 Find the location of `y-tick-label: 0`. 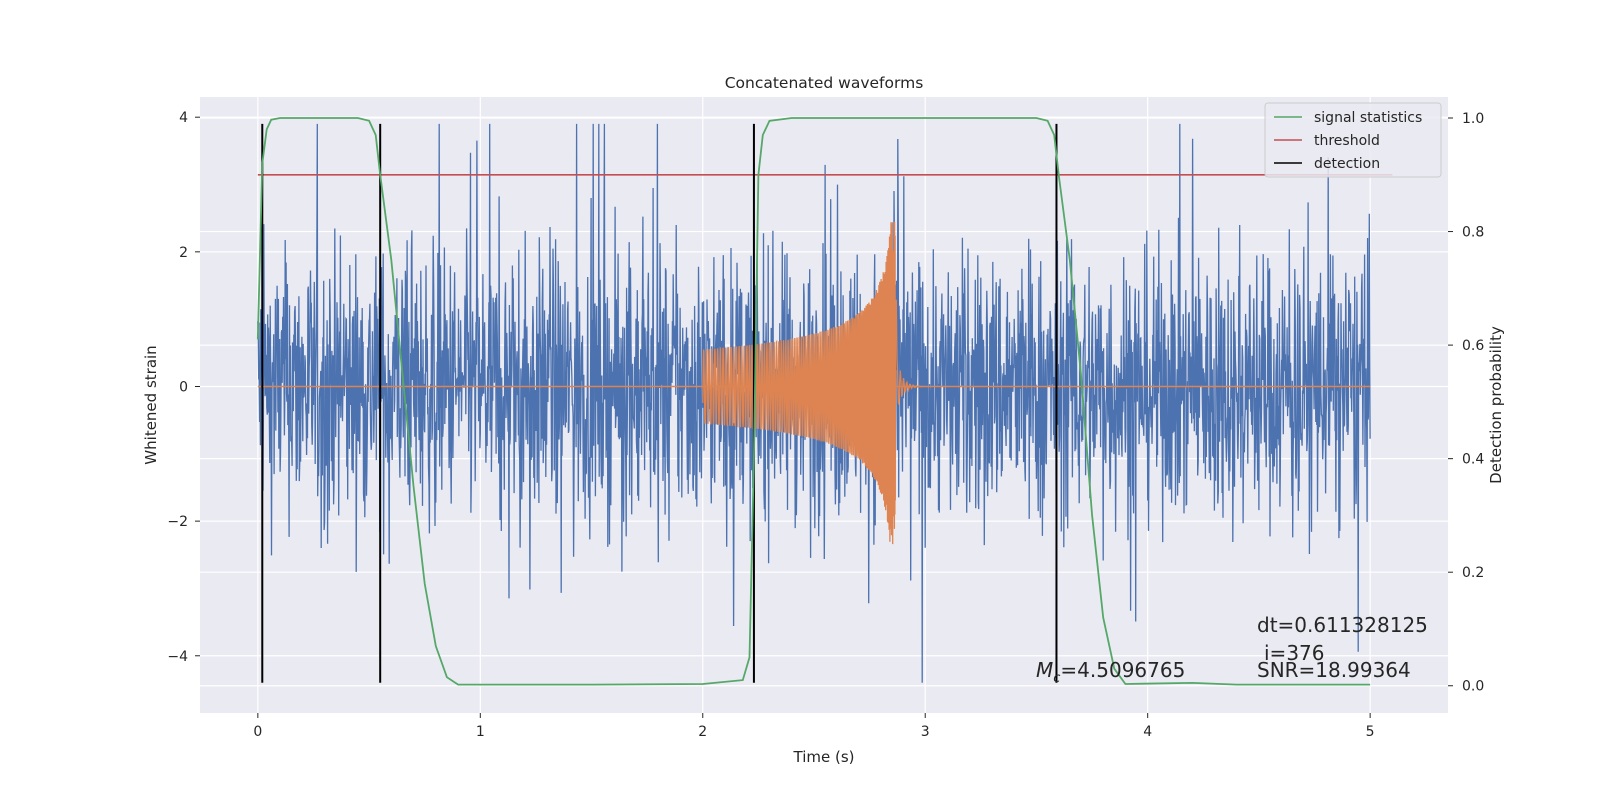

y-tick-label: 0 is located at coordinates (183, 387).